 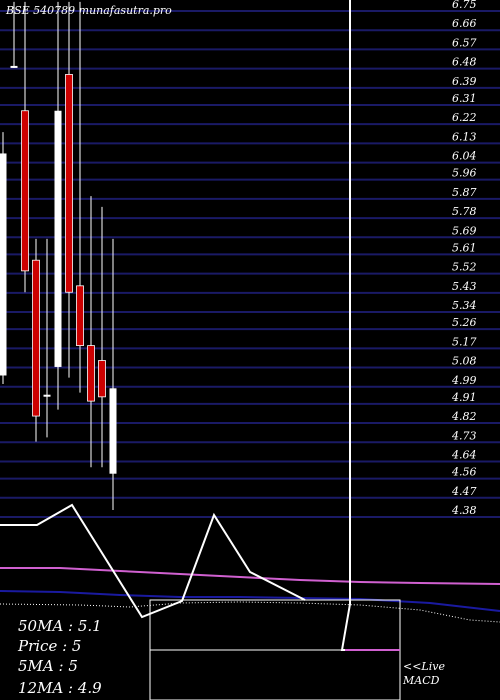 What do you see at coordinates (464, 230) in the screenshot?
I see `y-tick-label: 5.69` at bounding box center [464, 230].